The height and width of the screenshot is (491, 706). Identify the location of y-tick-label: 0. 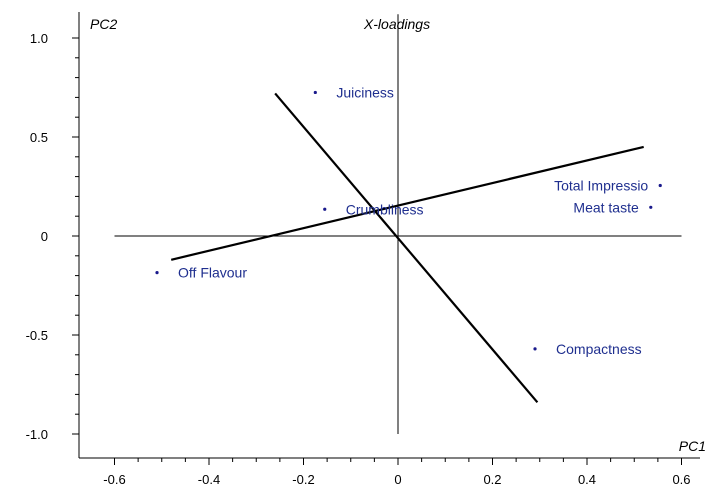
(44, 236).